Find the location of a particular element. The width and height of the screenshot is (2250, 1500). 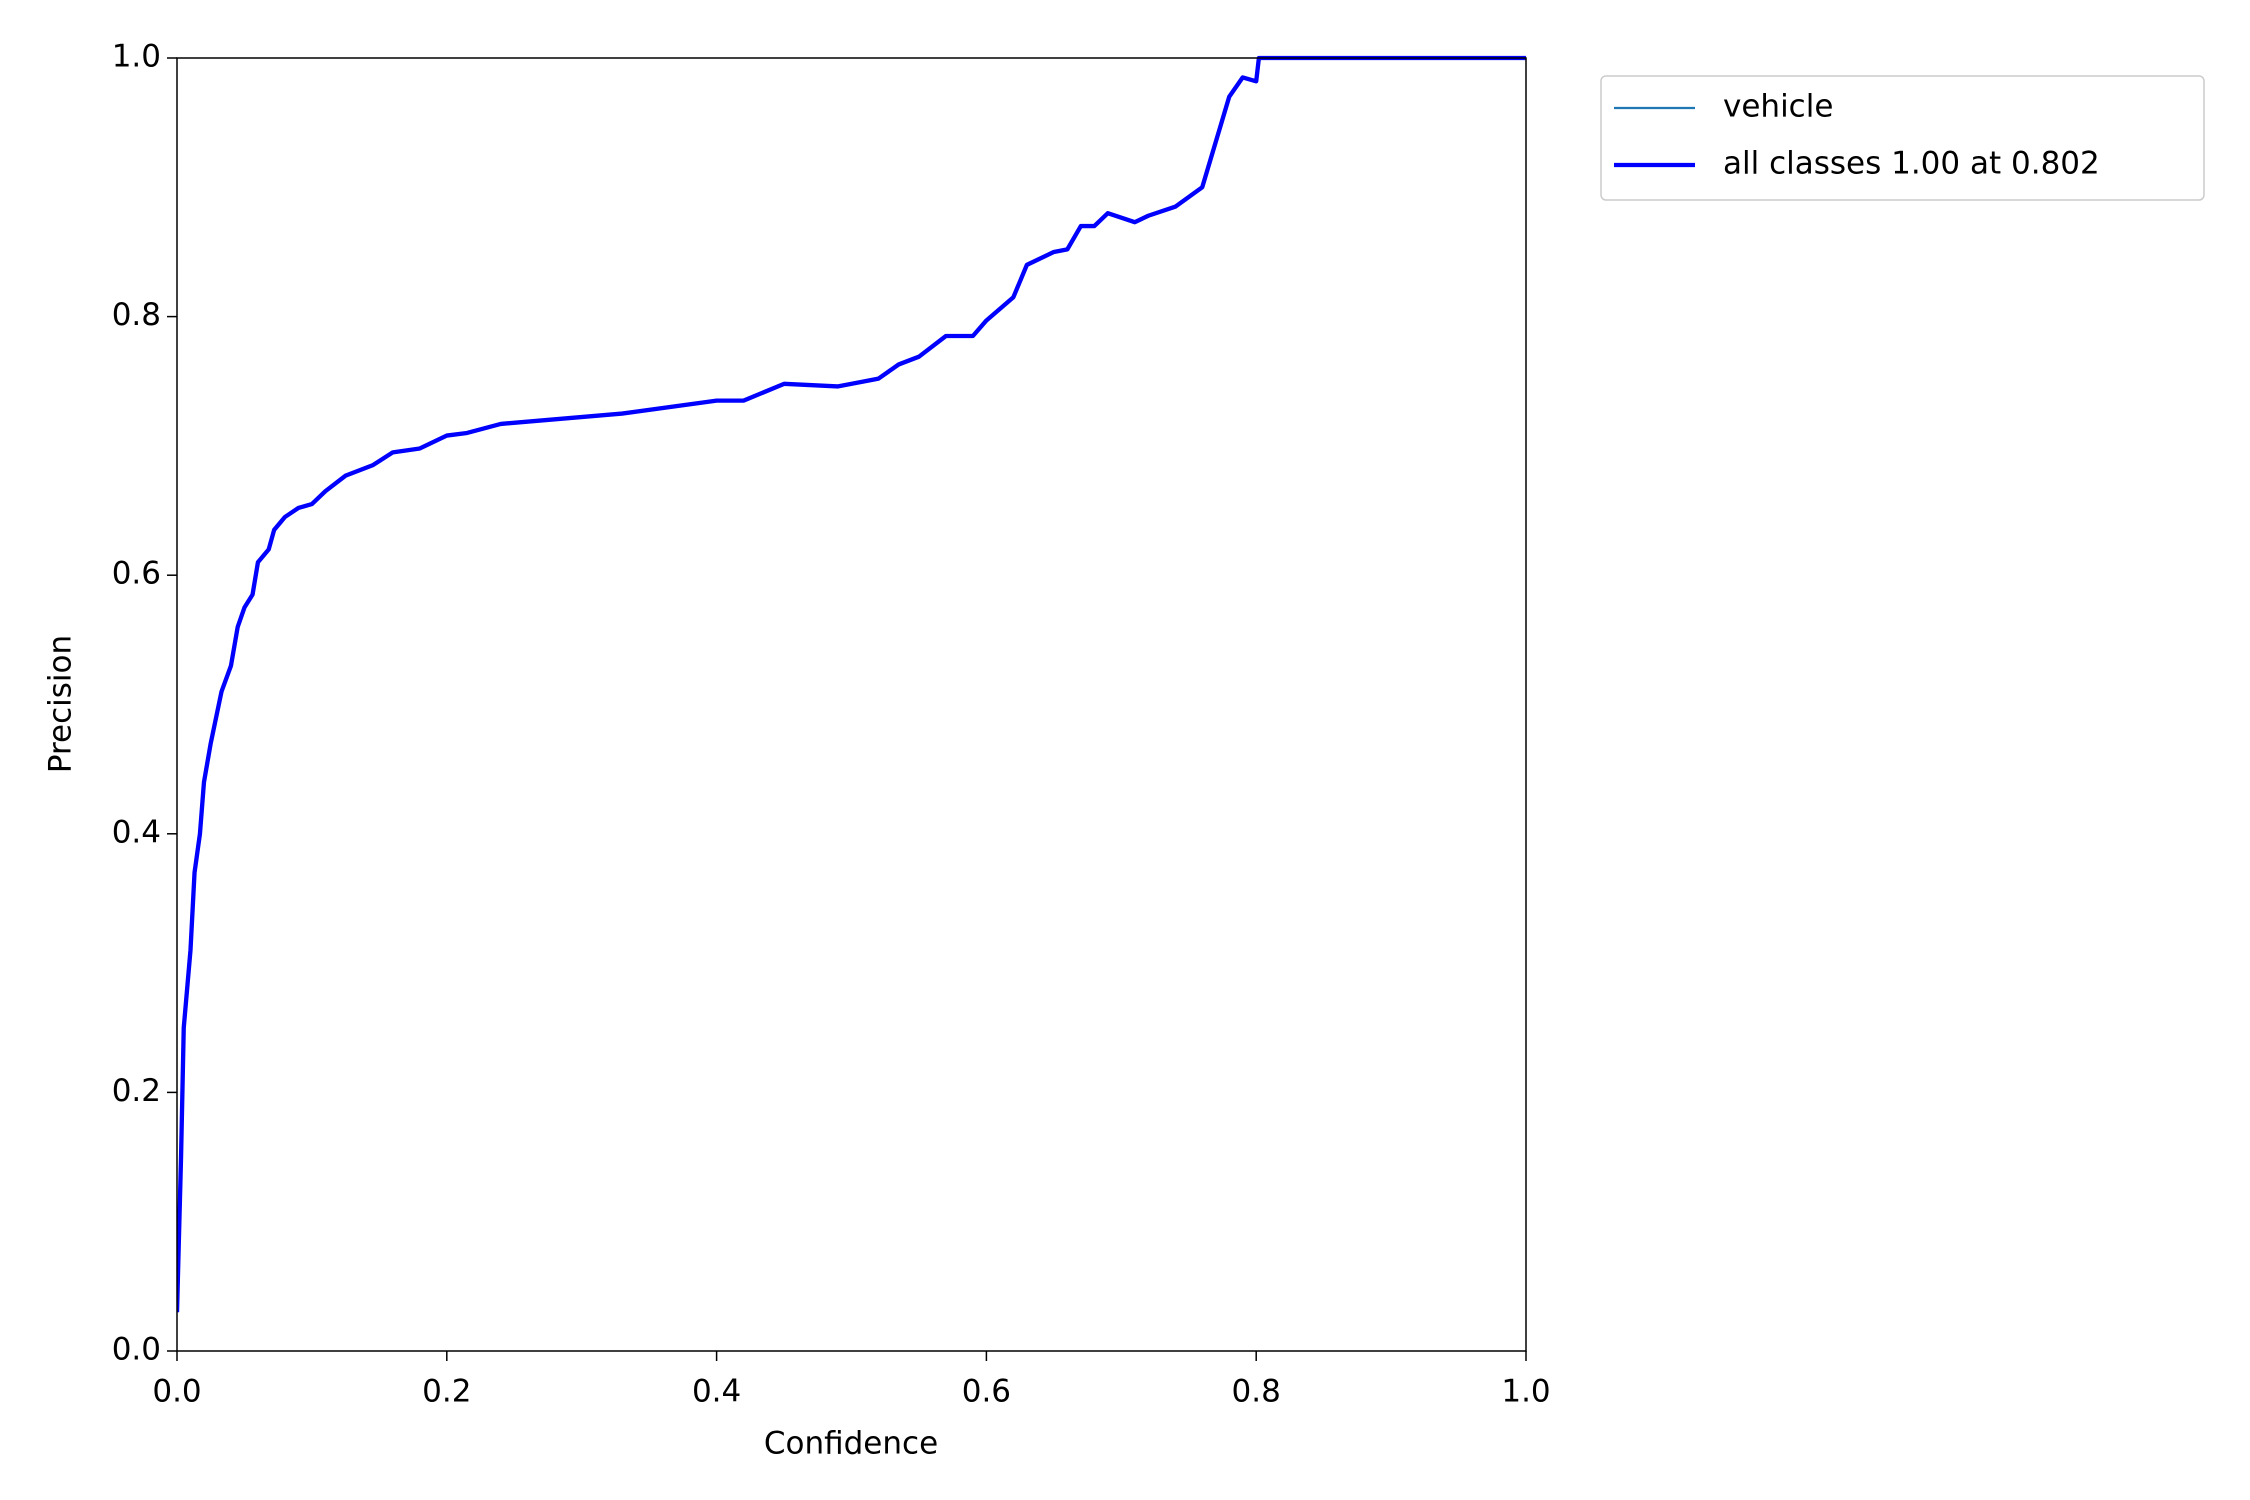

x-tick-label: 0.6 is located at coordinates (986, 1392).